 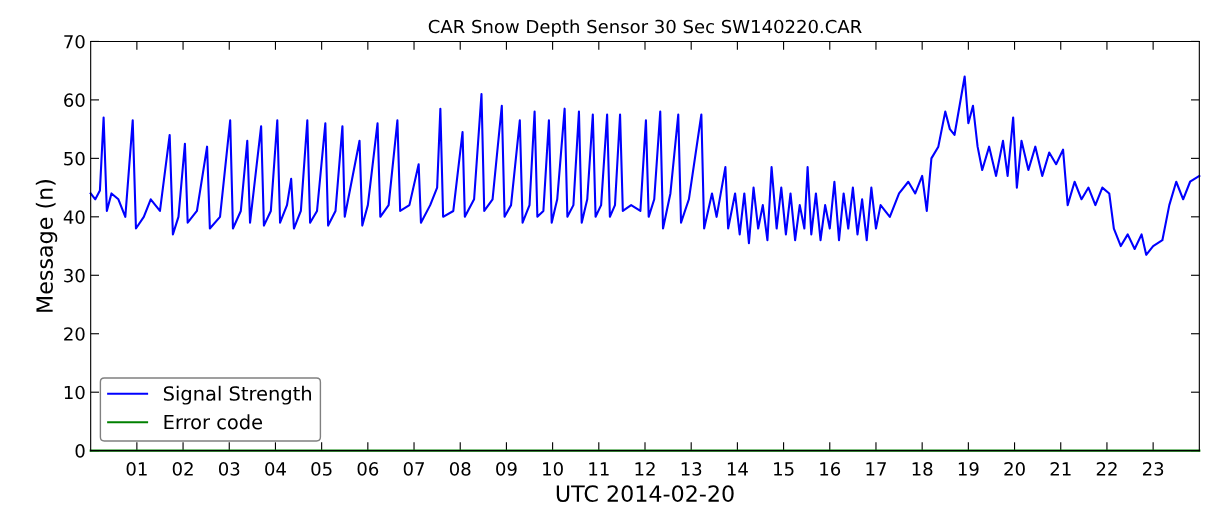 What do you see at coordinates (830, 469) in the screenshot?
I see `x-tick-label: 16` at bounding box center [830, 469].